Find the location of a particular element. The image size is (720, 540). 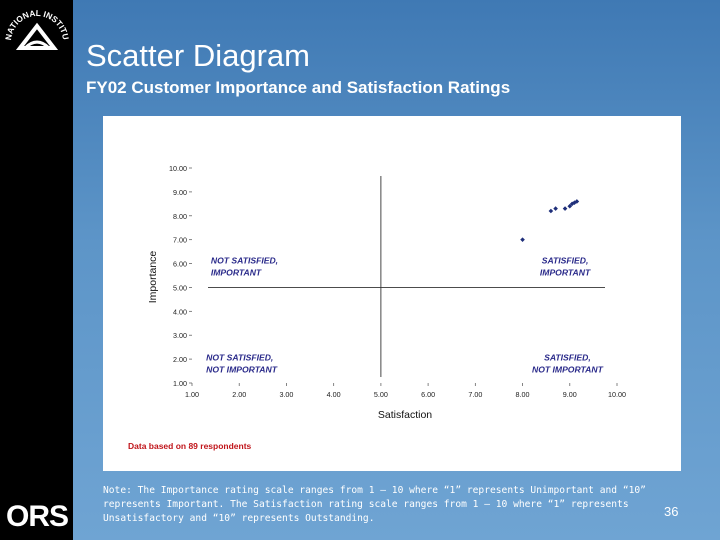

quadrant-label: NOT SATISFIED, IMPORTANT is located at coordinates (244, 267).